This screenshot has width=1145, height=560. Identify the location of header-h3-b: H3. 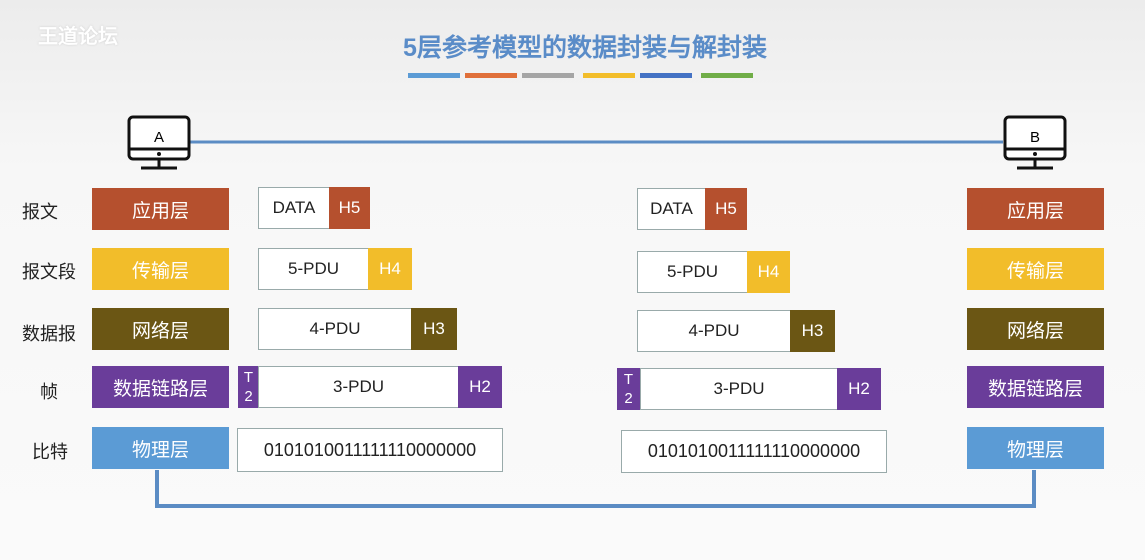
(812, 331).